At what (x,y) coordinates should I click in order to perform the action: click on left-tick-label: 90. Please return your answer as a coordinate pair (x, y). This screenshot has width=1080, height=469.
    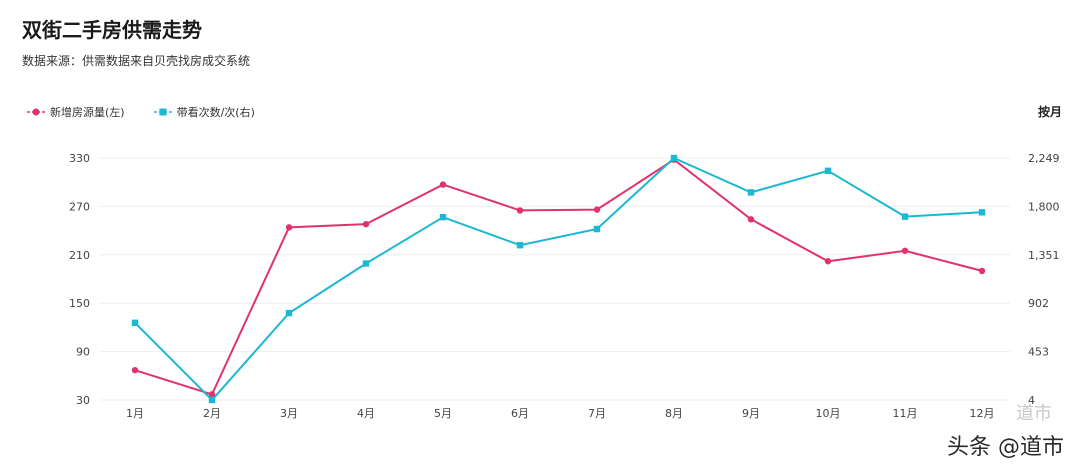
    Looking at the image, I should click on (83, 352).